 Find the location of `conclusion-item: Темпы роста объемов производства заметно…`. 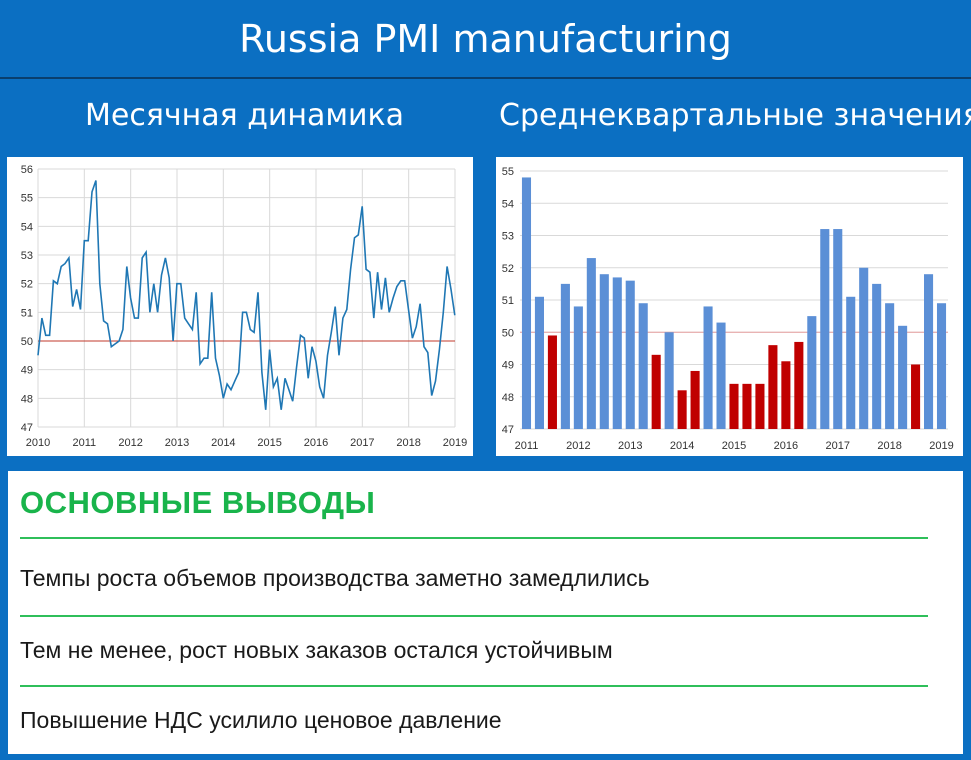

conclusion-item: Темпы роста объемов производства заметно… is located at coordinates (335, 578).